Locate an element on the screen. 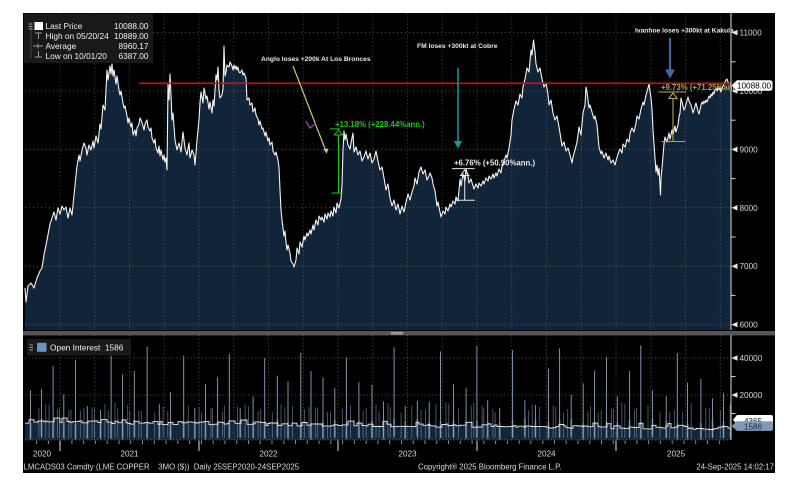 This screenshot has width=809, height=486. svg-text: High on 05/20/24 is located at coordinates (78, 36).